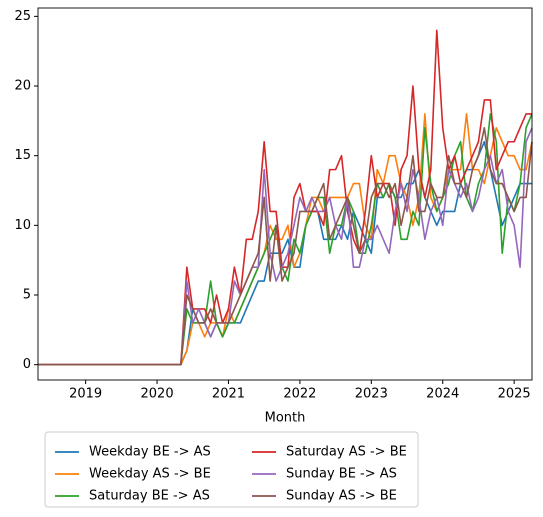 This screenshot has height=517, width=543. What do you see at coordinates (22, 86) in the screenshot?
I see `y-tick-label: 20` at bounding box center [22, 86].